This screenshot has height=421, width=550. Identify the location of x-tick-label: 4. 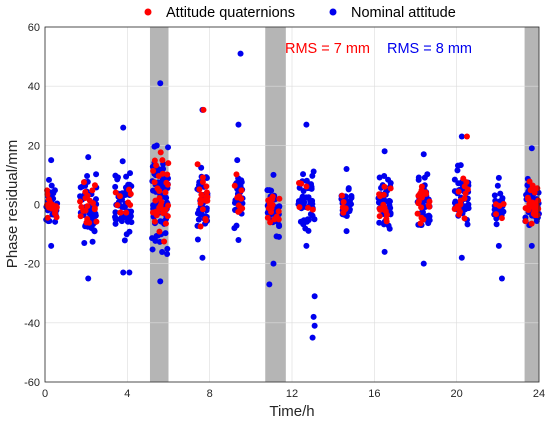
(127, 394).